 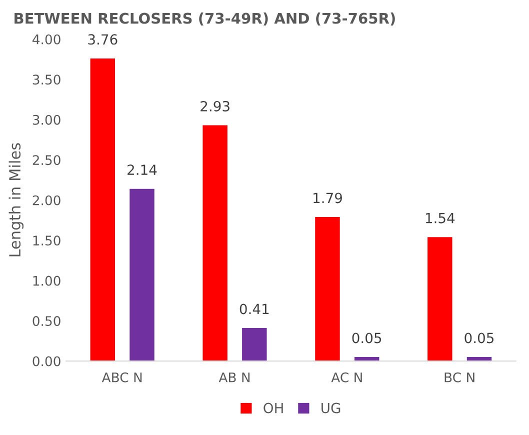 What do you see at coordinates (204, 19) in the screenshot?
I see `chart-title: BETWEEN RECLOSERS (73-49R) AND (73-765R)` at bounding box center [204, 19].